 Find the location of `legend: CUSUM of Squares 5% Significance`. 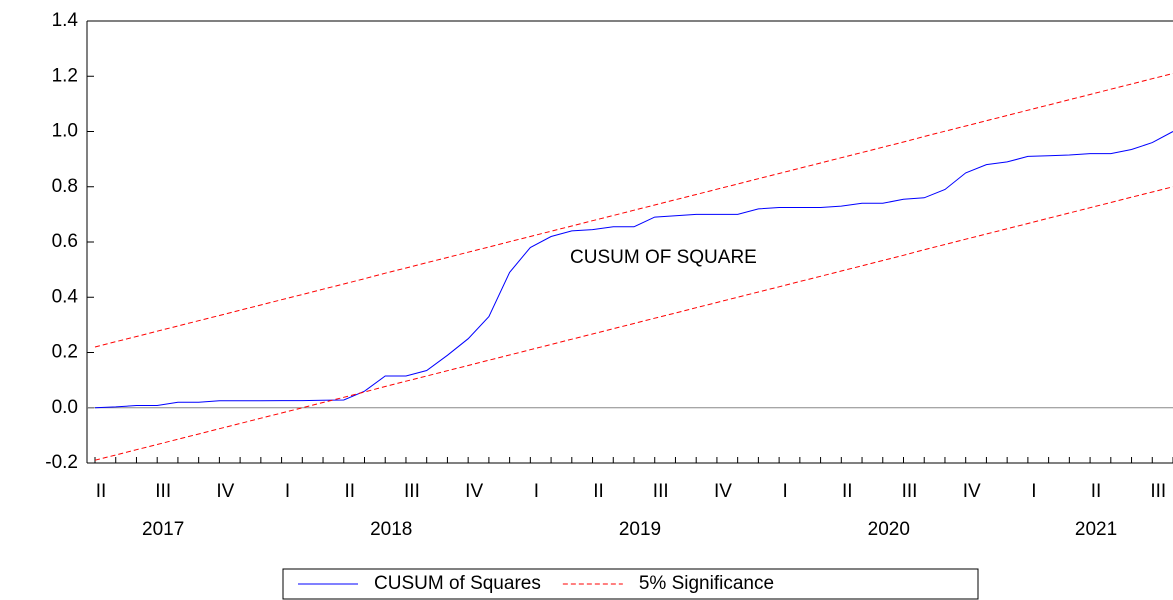

legend: CUSUM of Squares 5% Significance is located at coordinates (630, 584).